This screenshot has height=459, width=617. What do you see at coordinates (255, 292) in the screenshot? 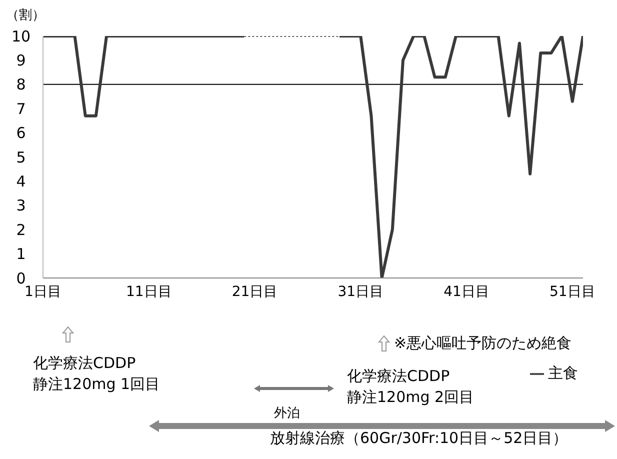
I see `x-tick-label: 21日目` at bounding box center [255, 292].